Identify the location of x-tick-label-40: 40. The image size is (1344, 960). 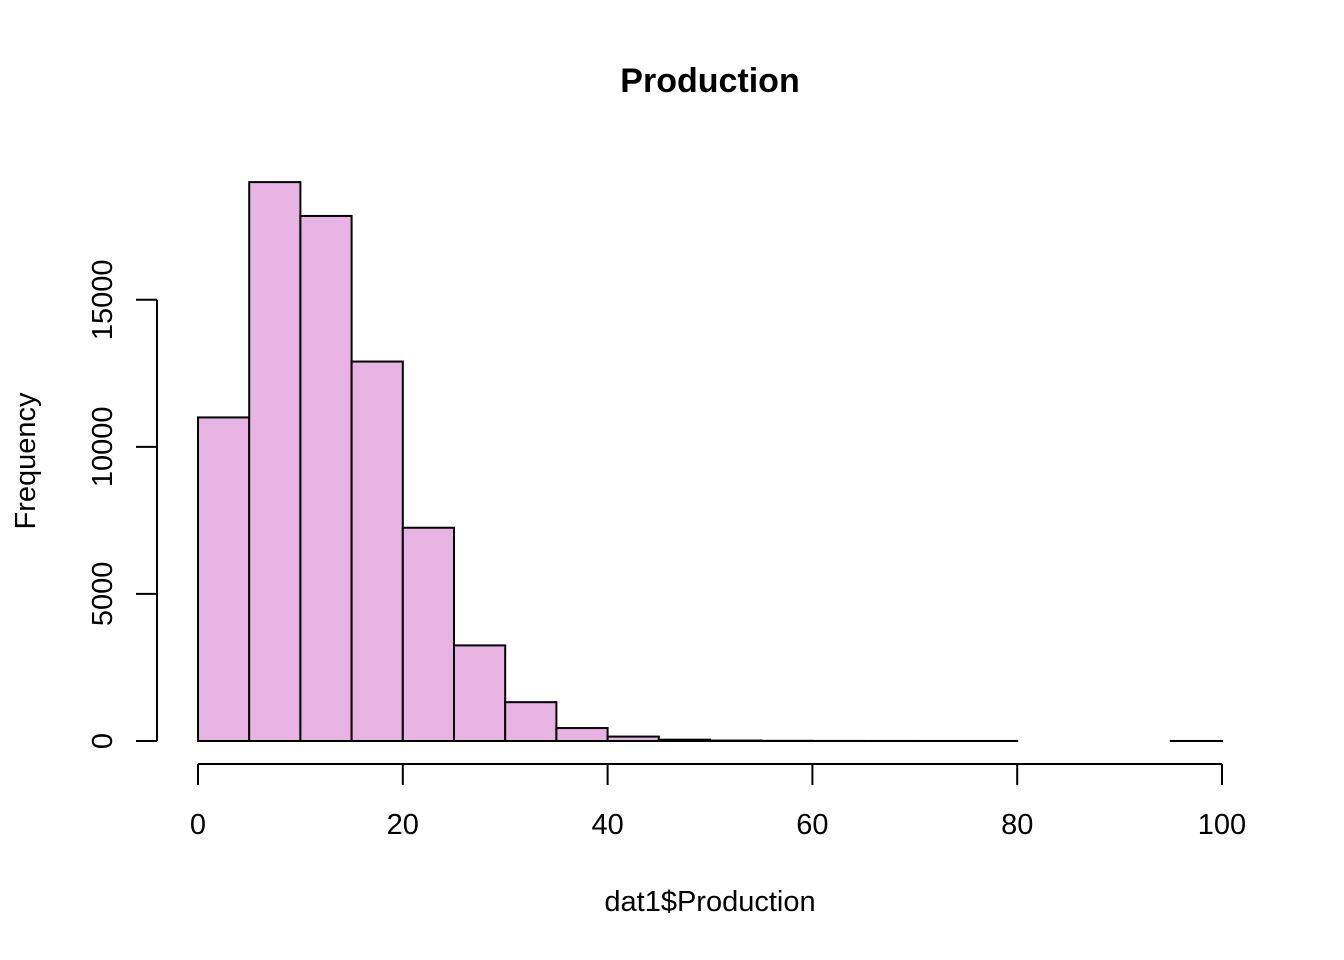
(607, 825).